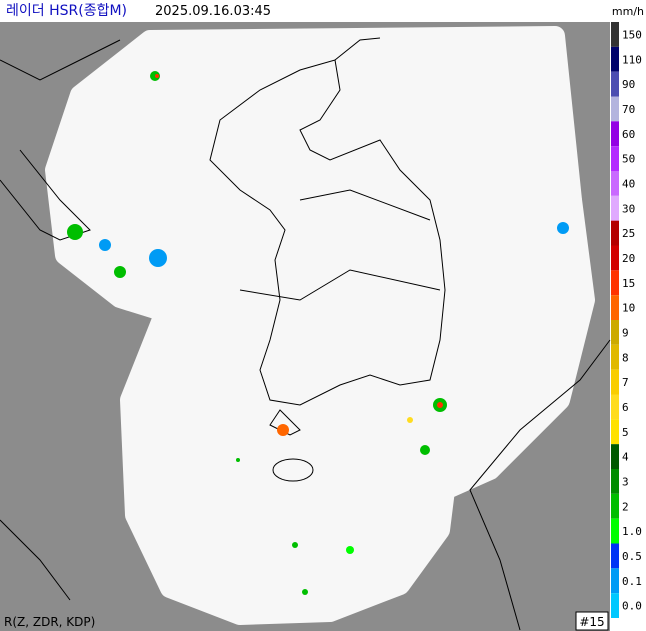 The image size is (646, 631). What do you see at coordinates (625, 357) in the screenshot?
I see `legend-label: 8` at bounding box center [625, 357].